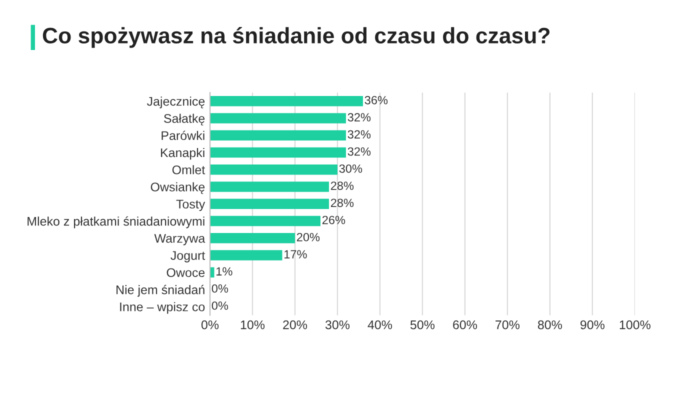 This screenshot has width=700, height=394. Describe the element at coordinates (184, 120) in the screenshot. I see `y-tick-label: Sałatkę` at that location.